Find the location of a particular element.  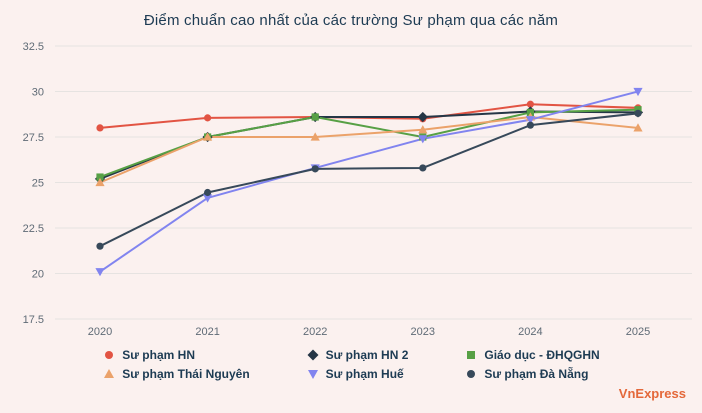

legend-item-5: Sư phạm Huế is located at coordinates (357, 374).